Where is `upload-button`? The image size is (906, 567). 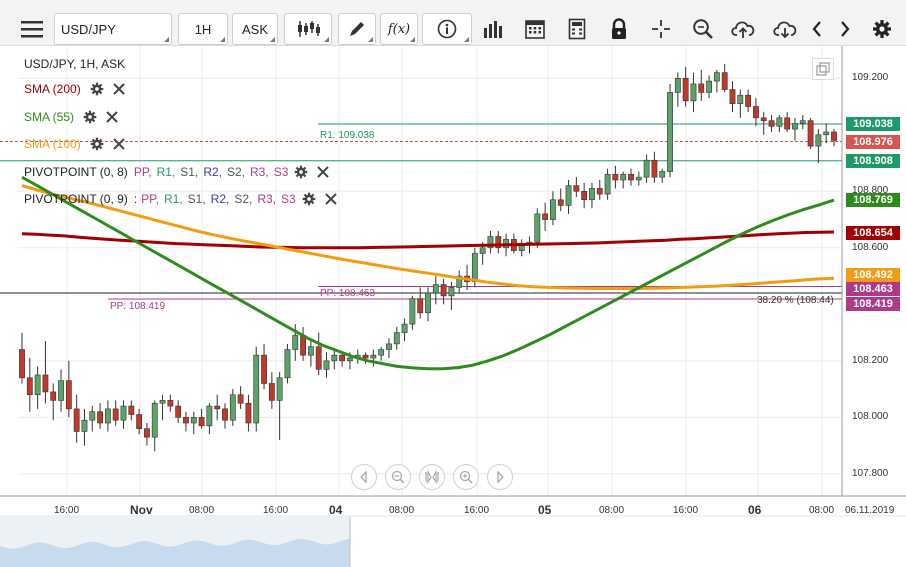
upload-button is located at coordinates (743, 29).